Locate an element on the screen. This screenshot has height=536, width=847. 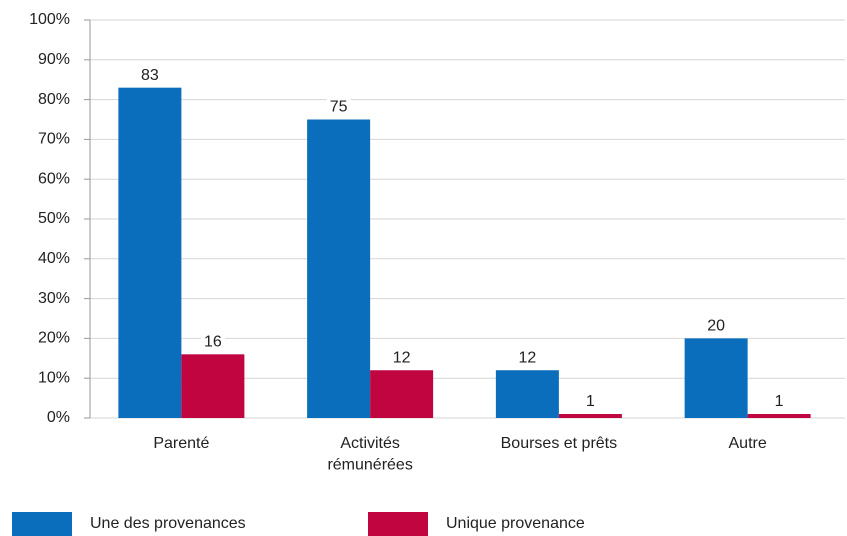
value-label: 75 is located at coordinates (339, 107).